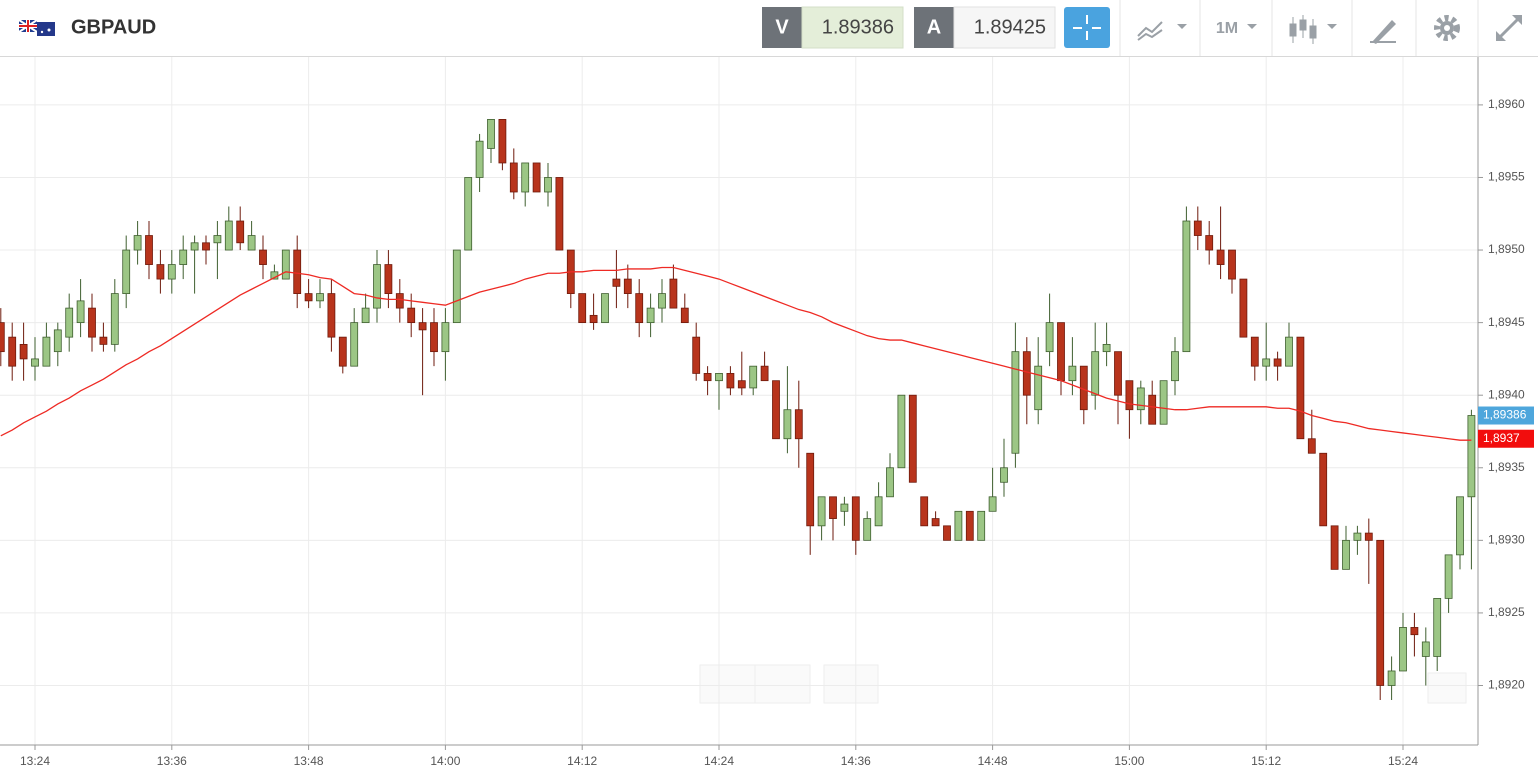 The image size is (1538, 783). I want to click on reset-button, so click(851, 684).